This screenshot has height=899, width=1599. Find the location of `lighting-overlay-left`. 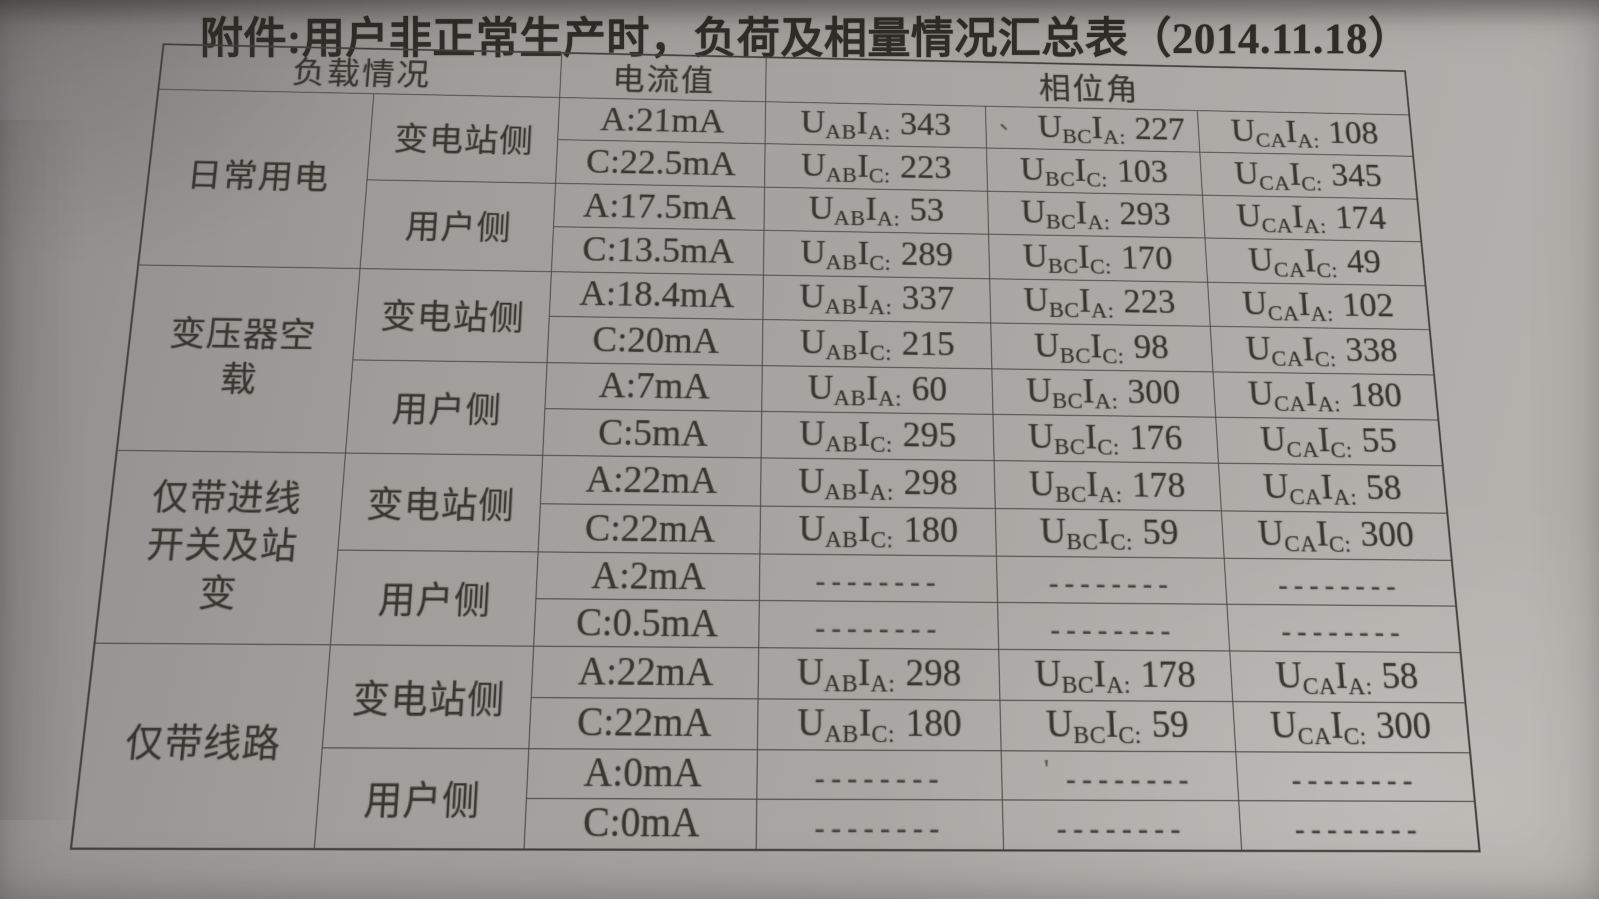

lighting-overlay-left is located at coordinates (45, 470).